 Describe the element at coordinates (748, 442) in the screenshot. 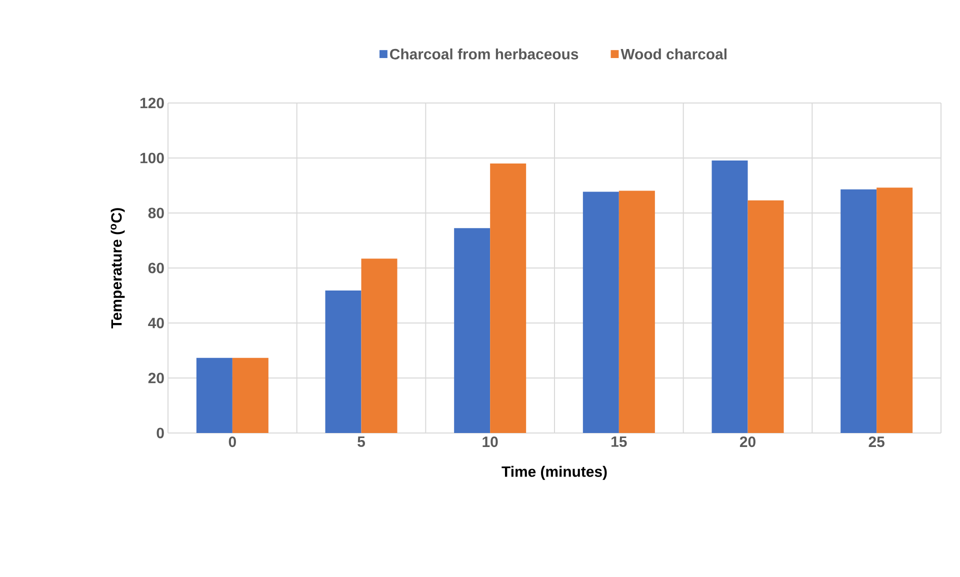

I see `x-tick-label: 20` at that location.